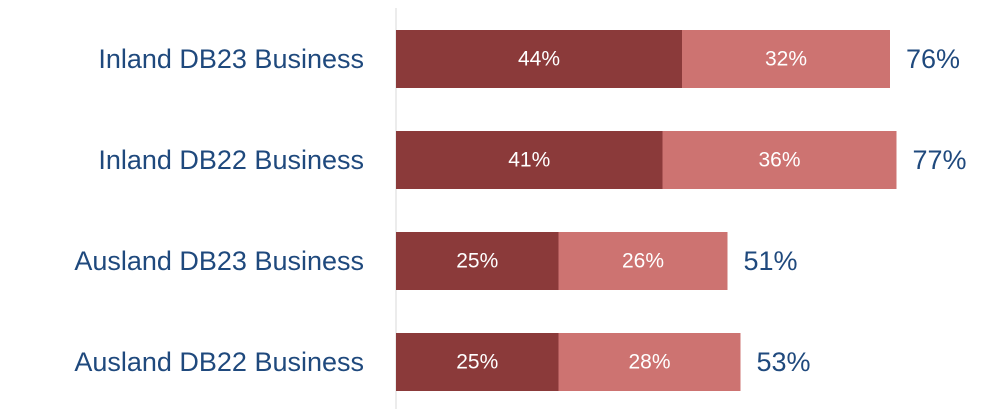 This screenshot has width=994, height=409. I want to click on bar-value-label: 26%, so click(643, 261).